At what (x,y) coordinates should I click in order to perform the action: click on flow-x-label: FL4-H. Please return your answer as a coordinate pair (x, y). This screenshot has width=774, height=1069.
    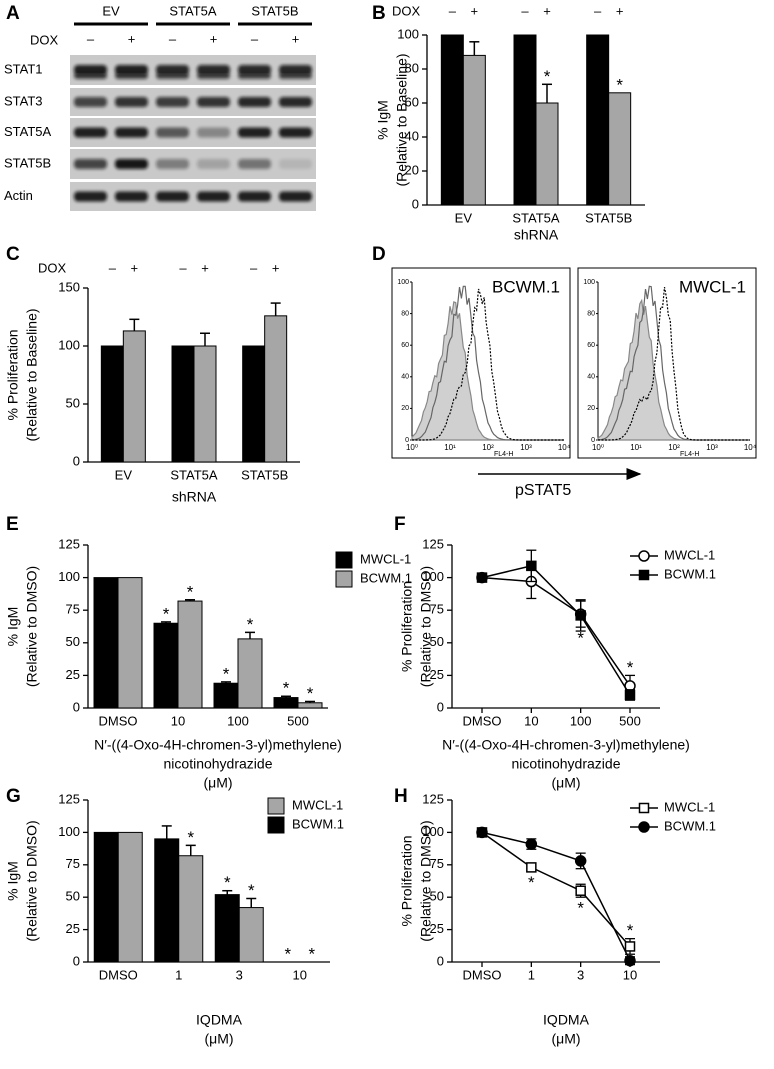
    Looking at the image, I should click on (503, 454).